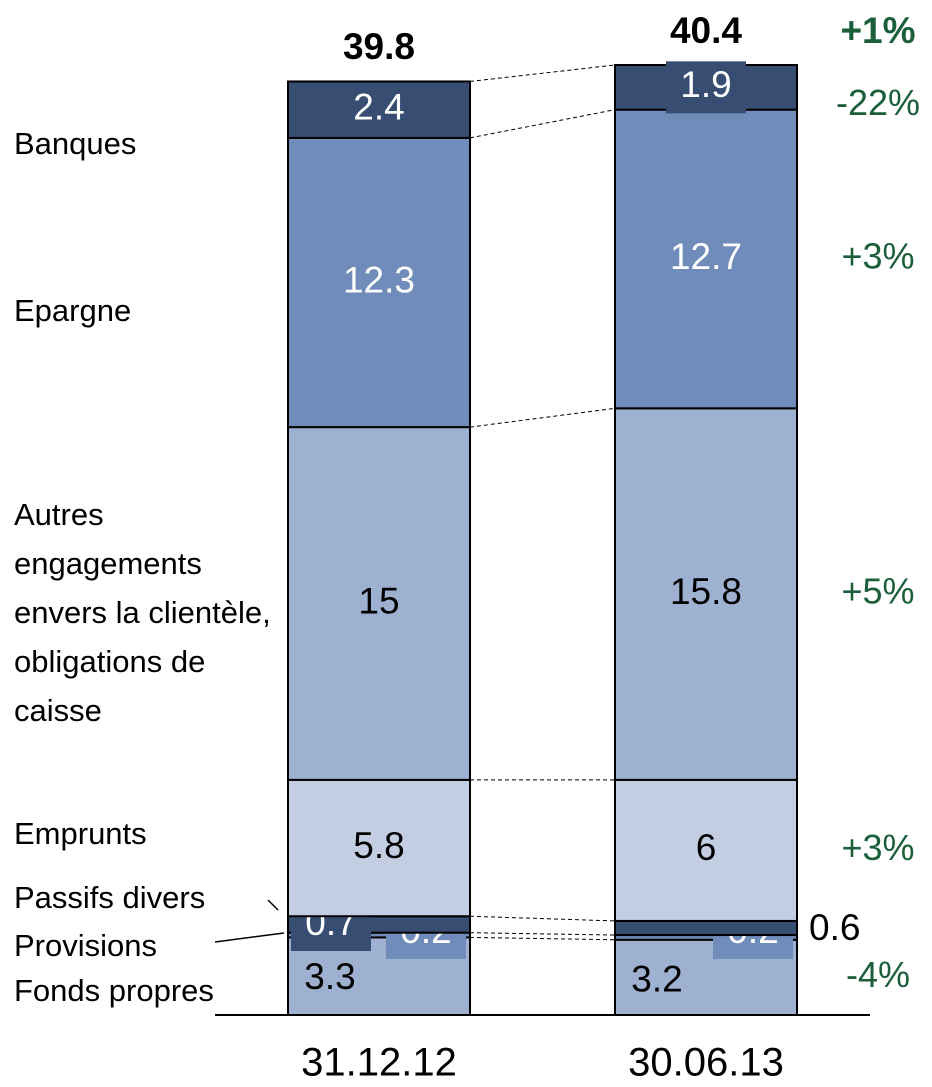  What do you see at coordinates (706, 30) in the screenshot?
I see `total-label: 40.4` at bounding box center [706, 30].